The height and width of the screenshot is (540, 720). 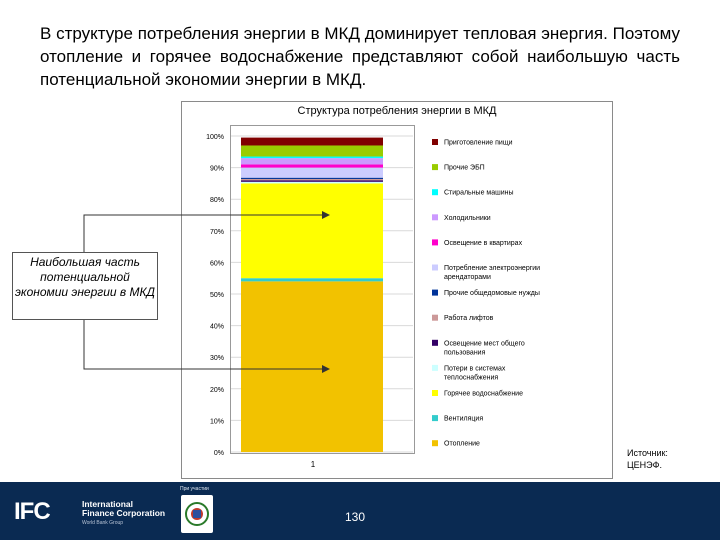 What do you see at coordinates (475, 373) in the screenshot?
I see `legend-label: Потери в системах теплоснабжения` at bounding box center [475, 373].